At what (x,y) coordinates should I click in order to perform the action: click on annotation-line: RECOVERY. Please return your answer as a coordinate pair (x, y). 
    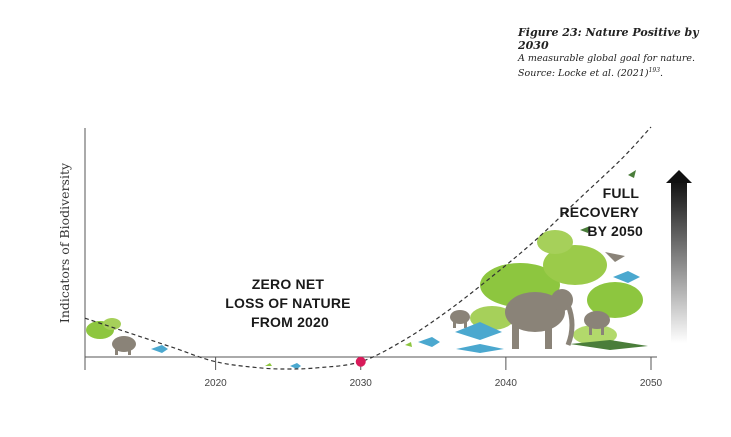
    Looking at the image, I should click on (600, 212).